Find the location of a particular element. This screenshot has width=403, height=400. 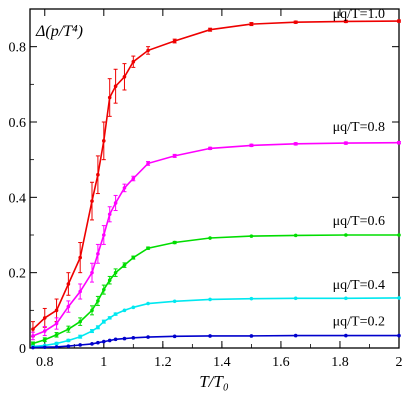

x-tick-label: 1.2 is located at coordinates (163, 362).